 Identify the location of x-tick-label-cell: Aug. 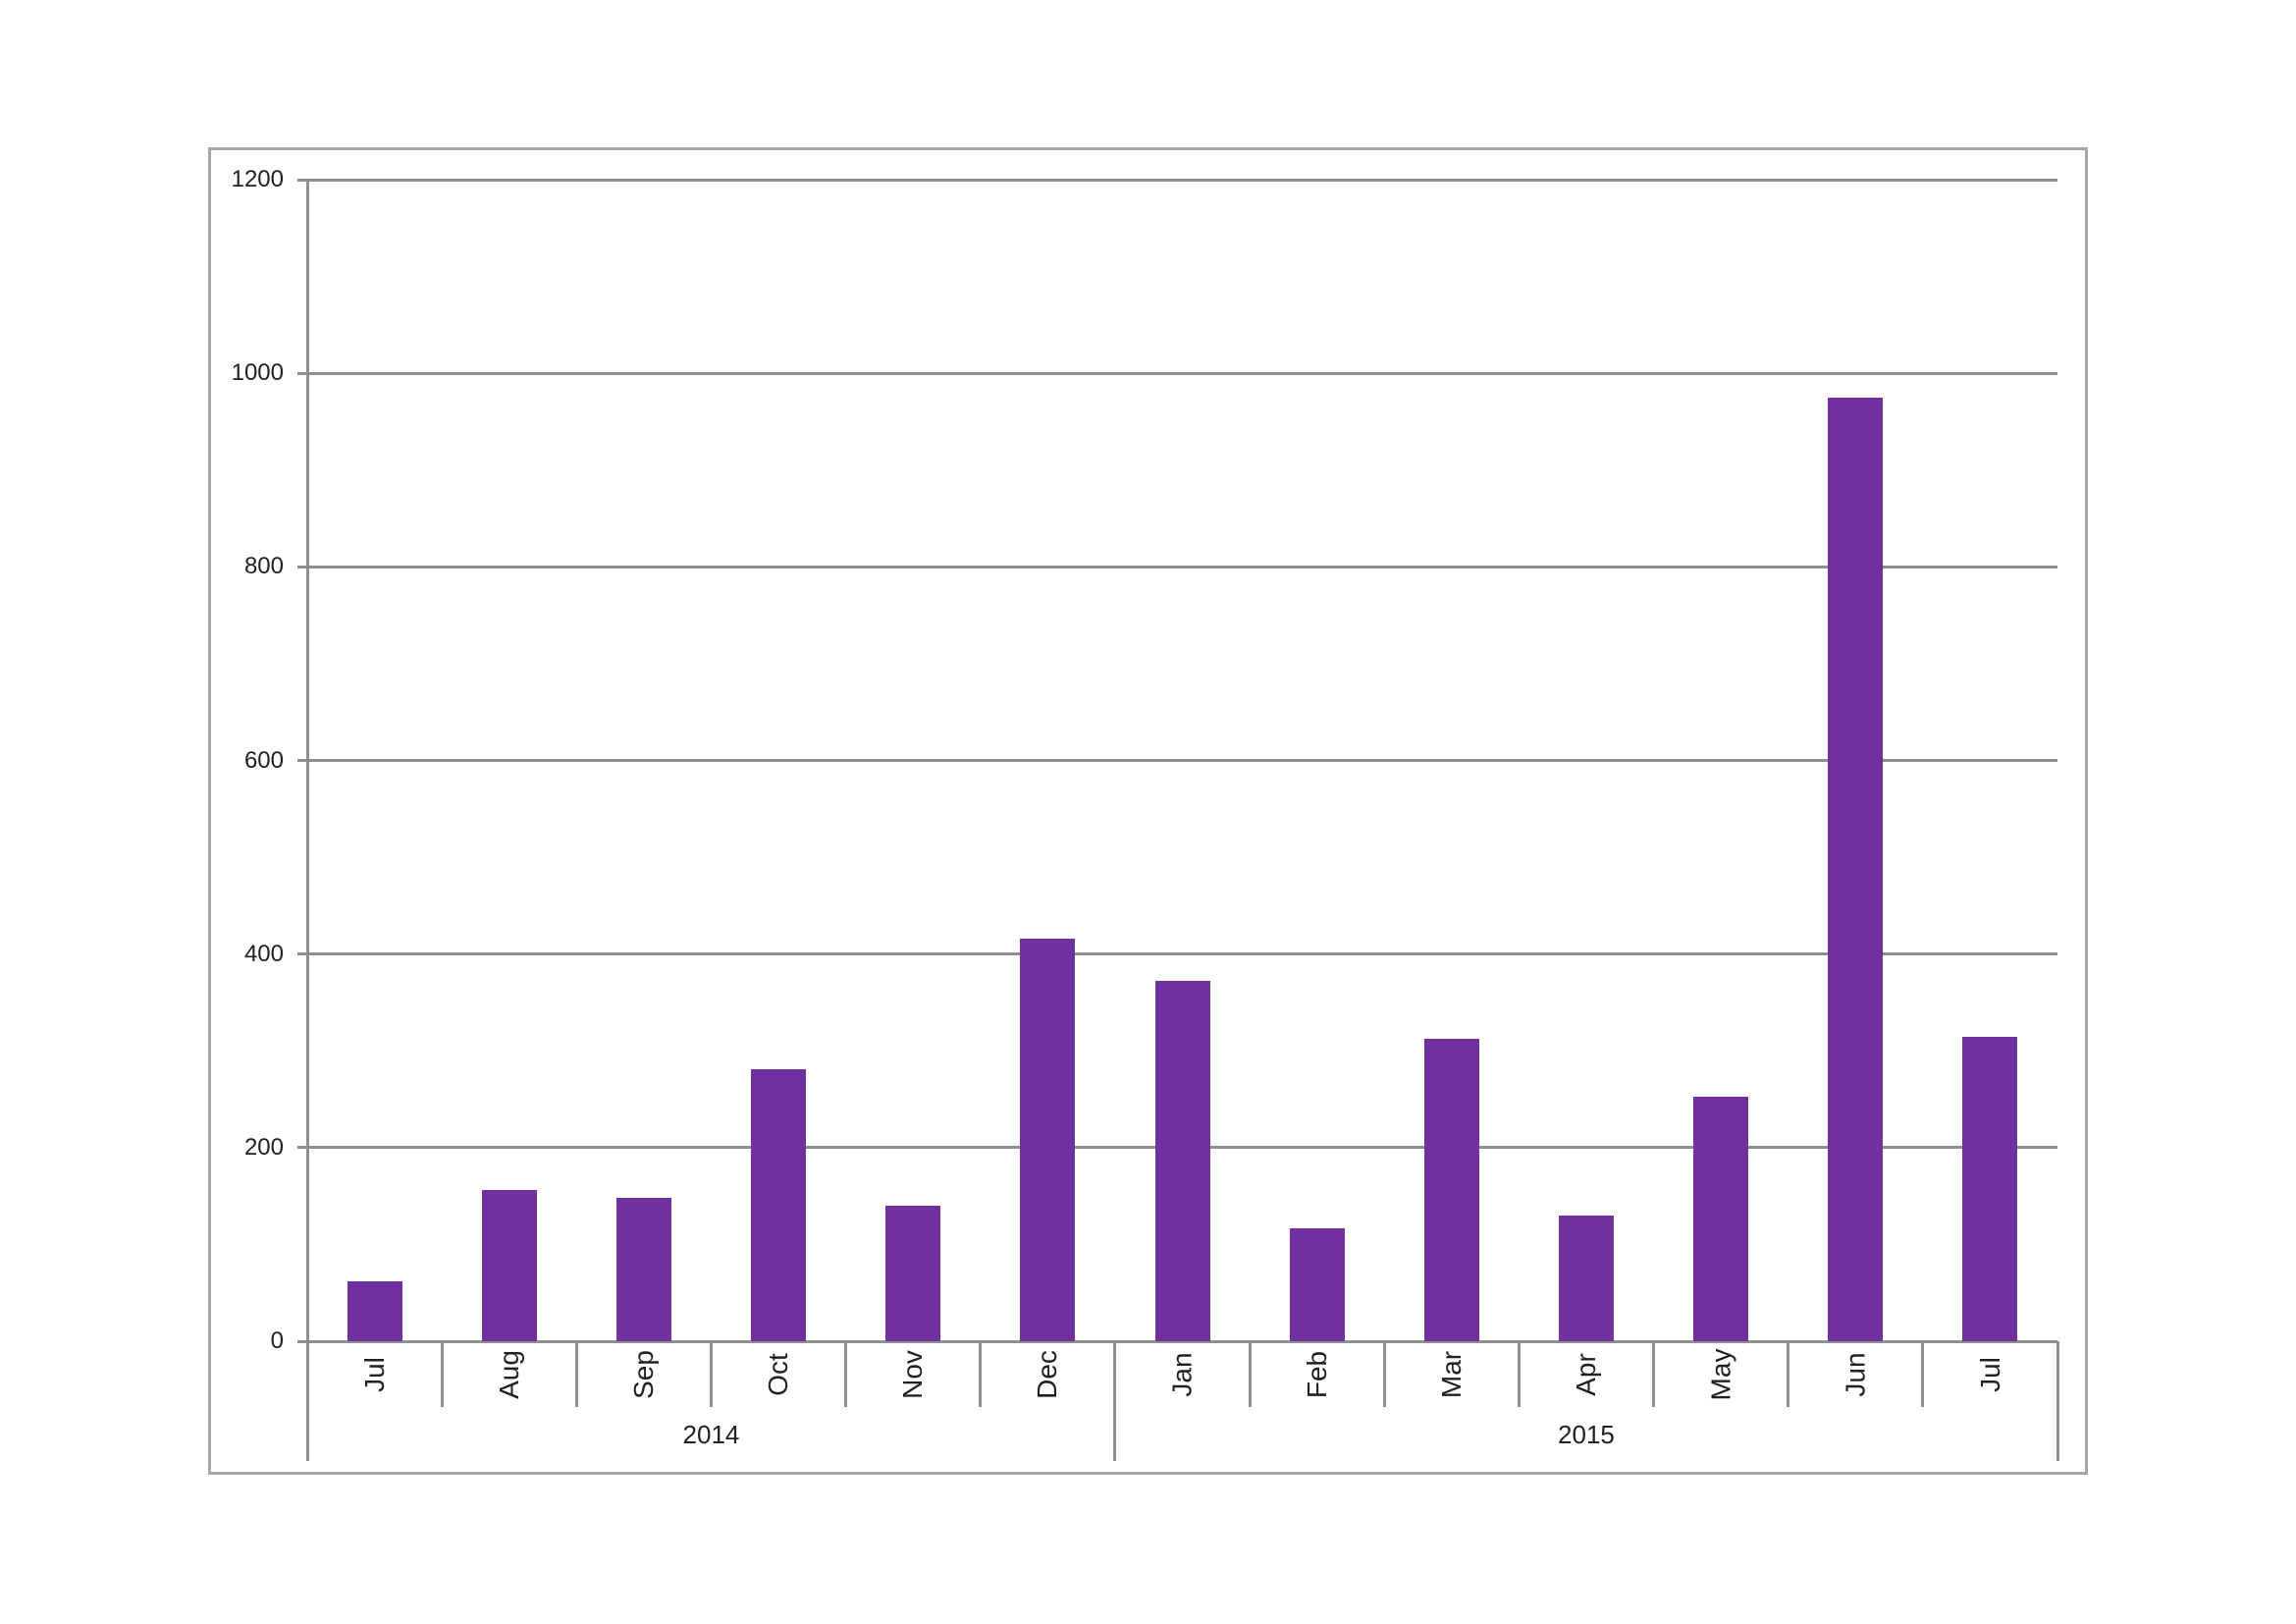
(509, 1374).